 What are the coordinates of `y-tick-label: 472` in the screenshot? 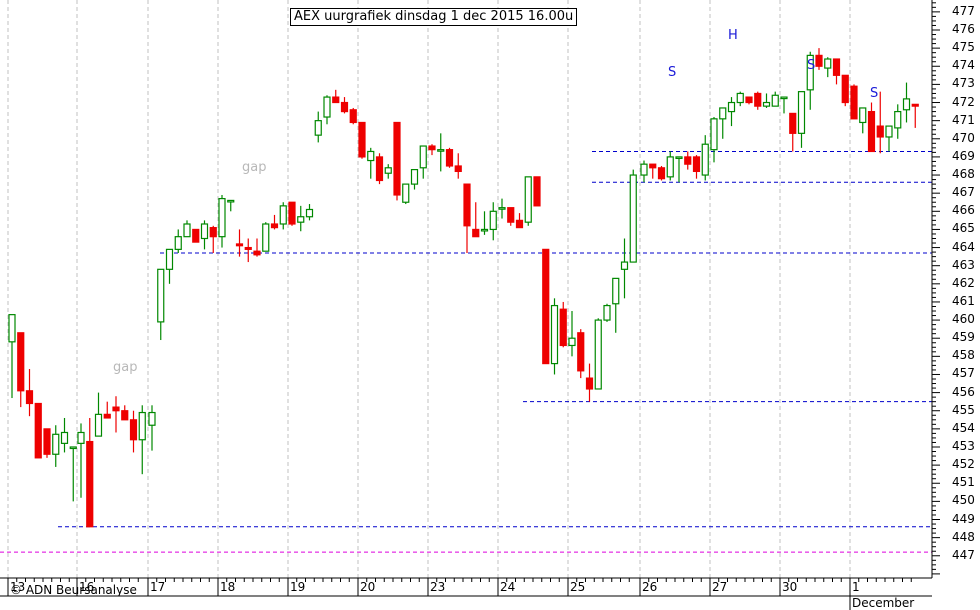 It's located at (963, 101).